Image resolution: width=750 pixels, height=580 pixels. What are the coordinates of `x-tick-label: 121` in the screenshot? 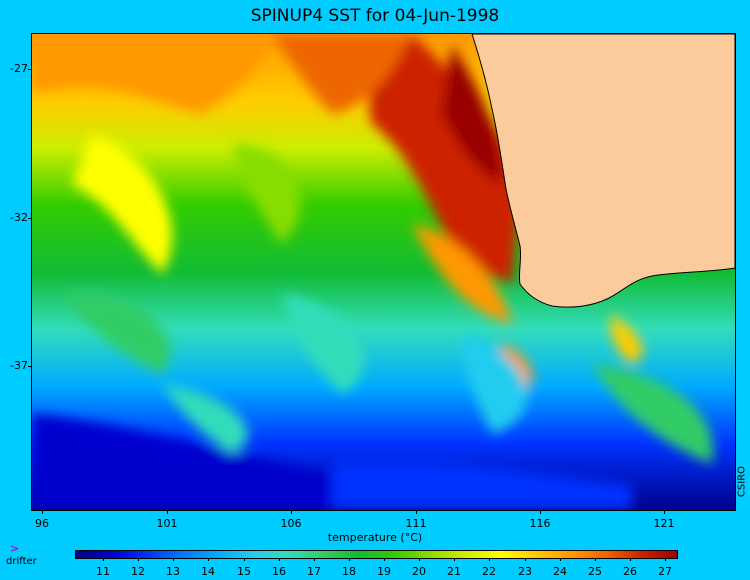 It's located at (664, 523).